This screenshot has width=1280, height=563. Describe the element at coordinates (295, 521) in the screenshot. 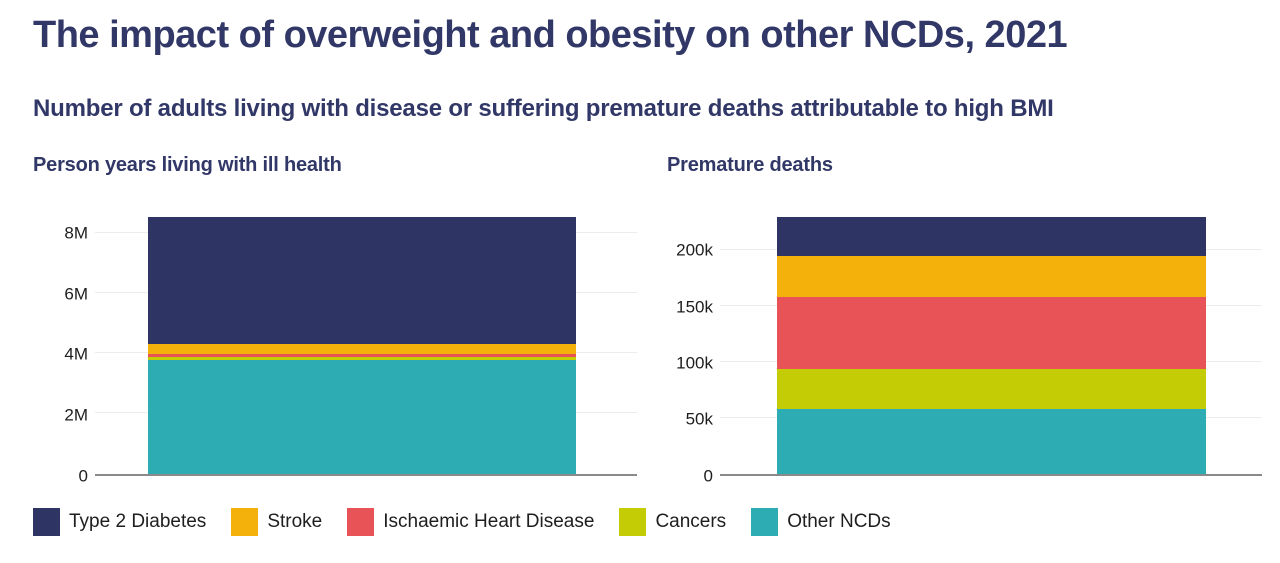

I see `legend-label-stroke: Stroke` at that location.